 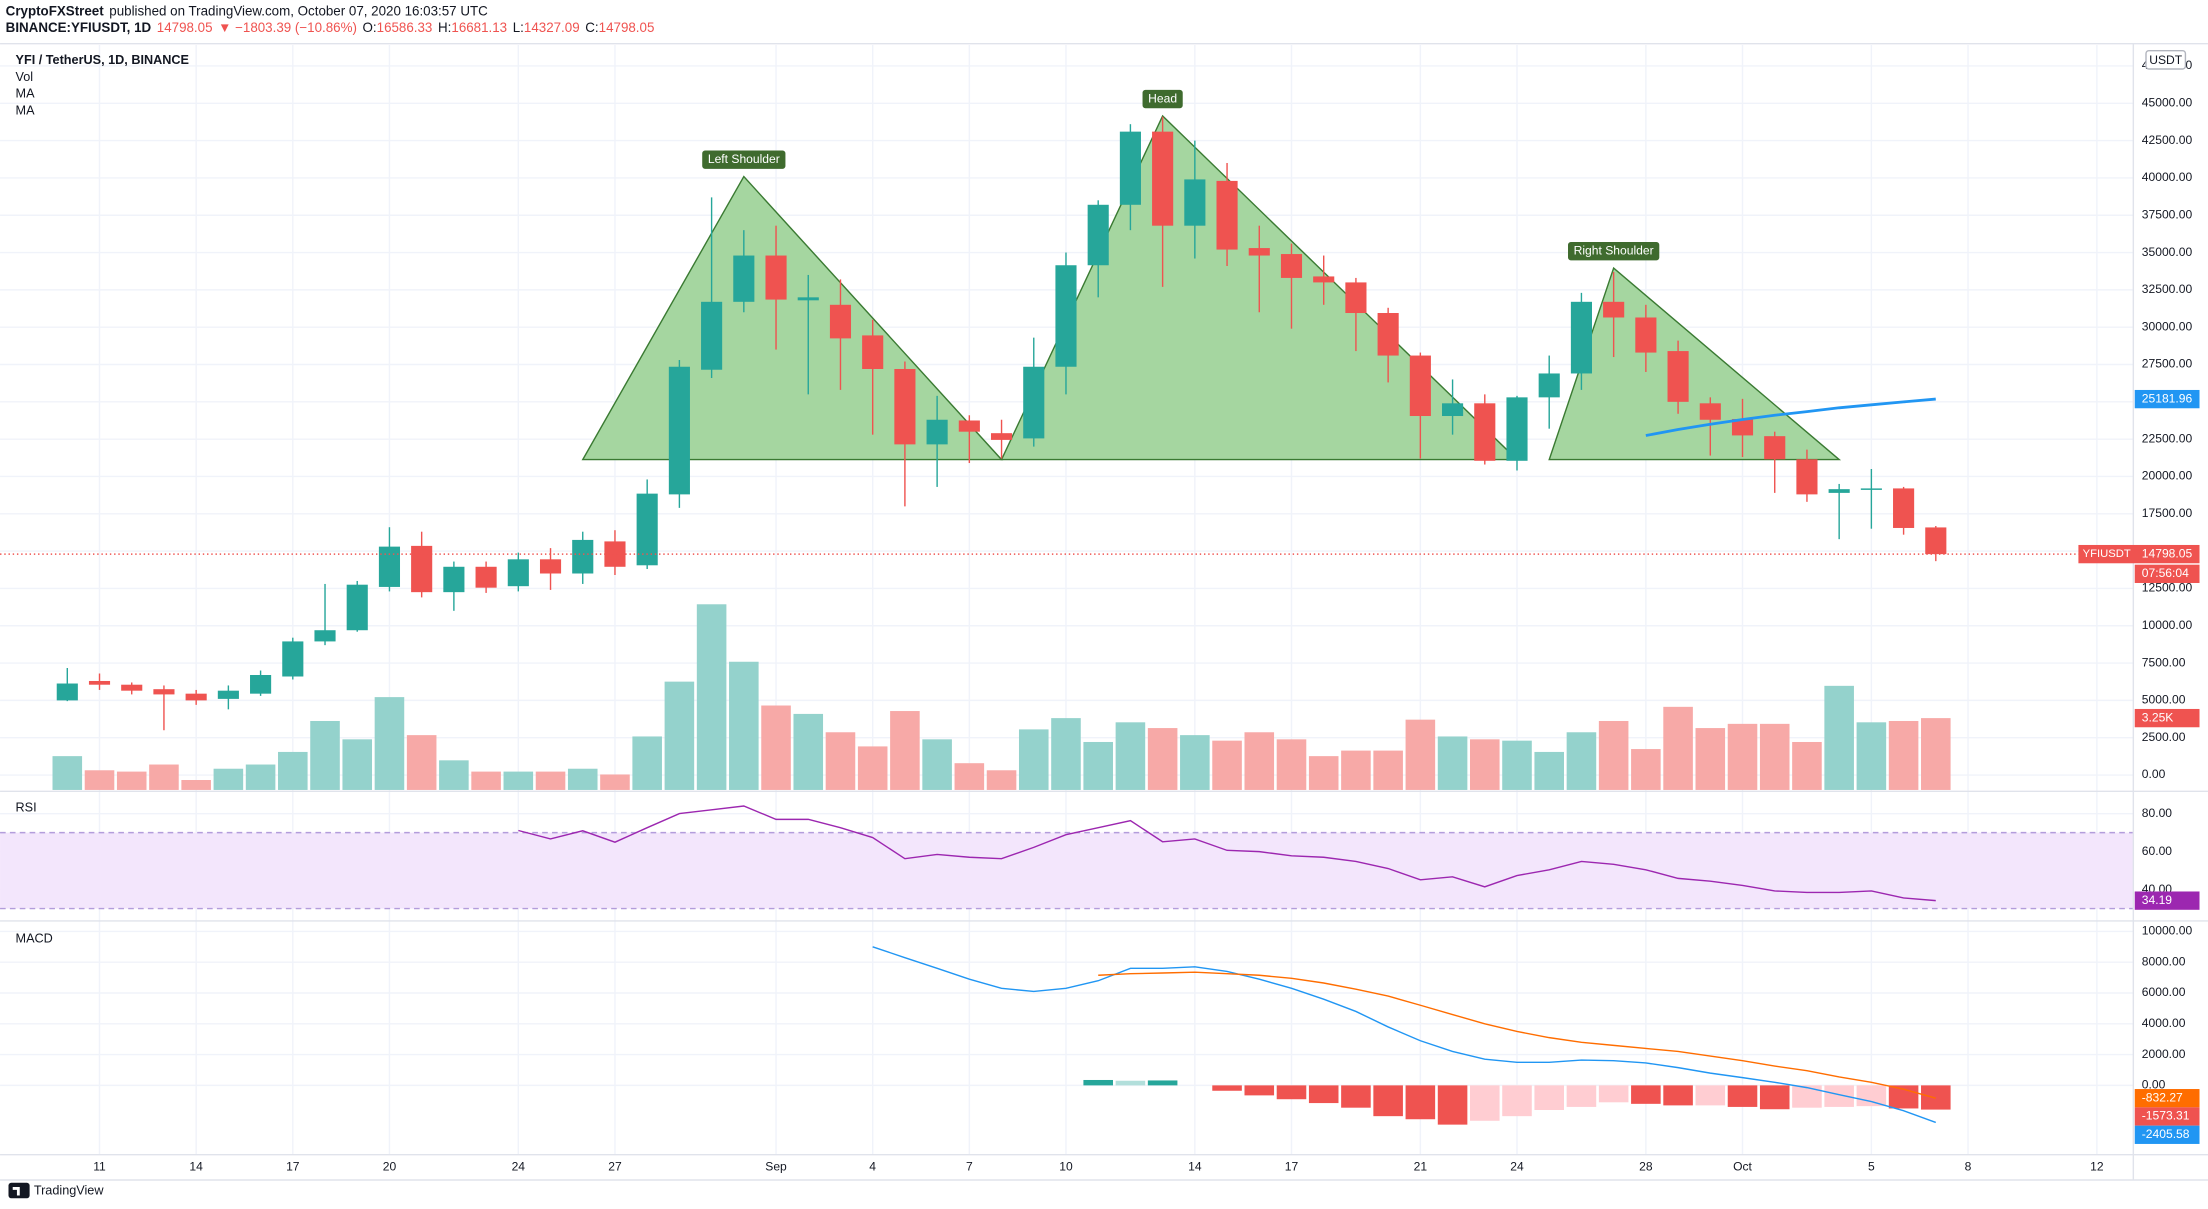 I want to click on x-tick-label: 28, so click(x=1646, y=1167).